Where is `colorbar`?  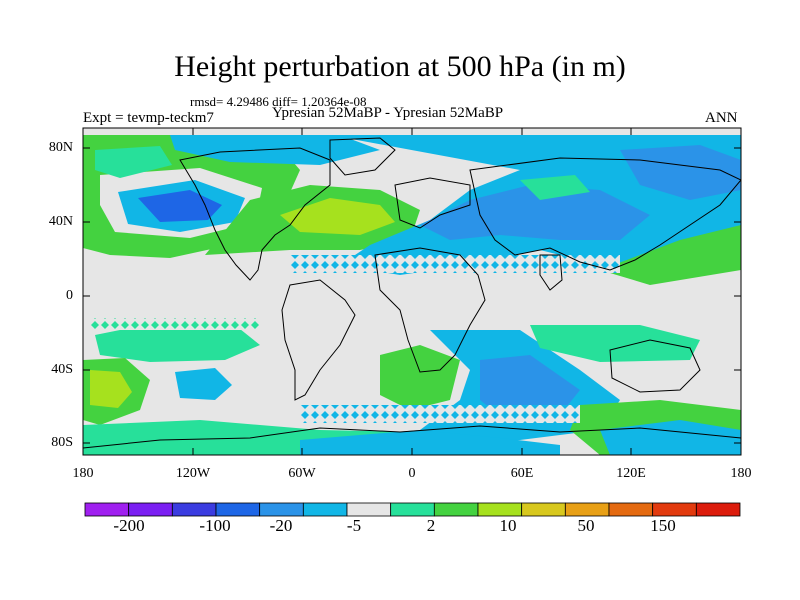 colorbar is located at coordinates (412, 509).